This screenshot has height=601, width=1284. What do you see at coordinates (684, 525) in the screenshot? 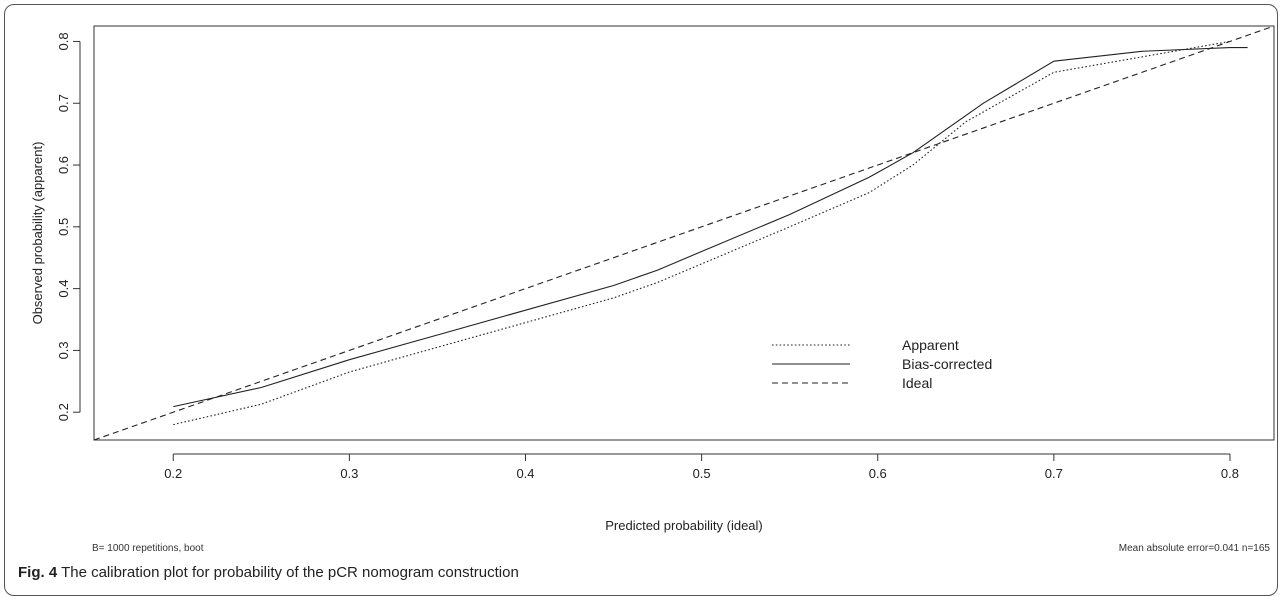
I see `x-axis-title: Predicted probability (ideal)` at bounding box center [684, 525].